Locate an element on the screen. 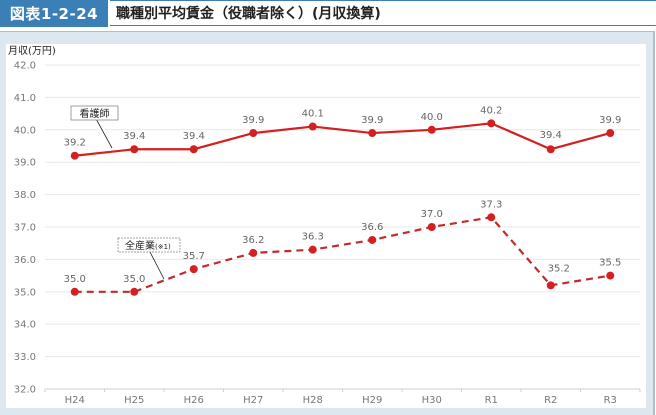  x-tick-label: R1 is located at coordinates (491, 400).